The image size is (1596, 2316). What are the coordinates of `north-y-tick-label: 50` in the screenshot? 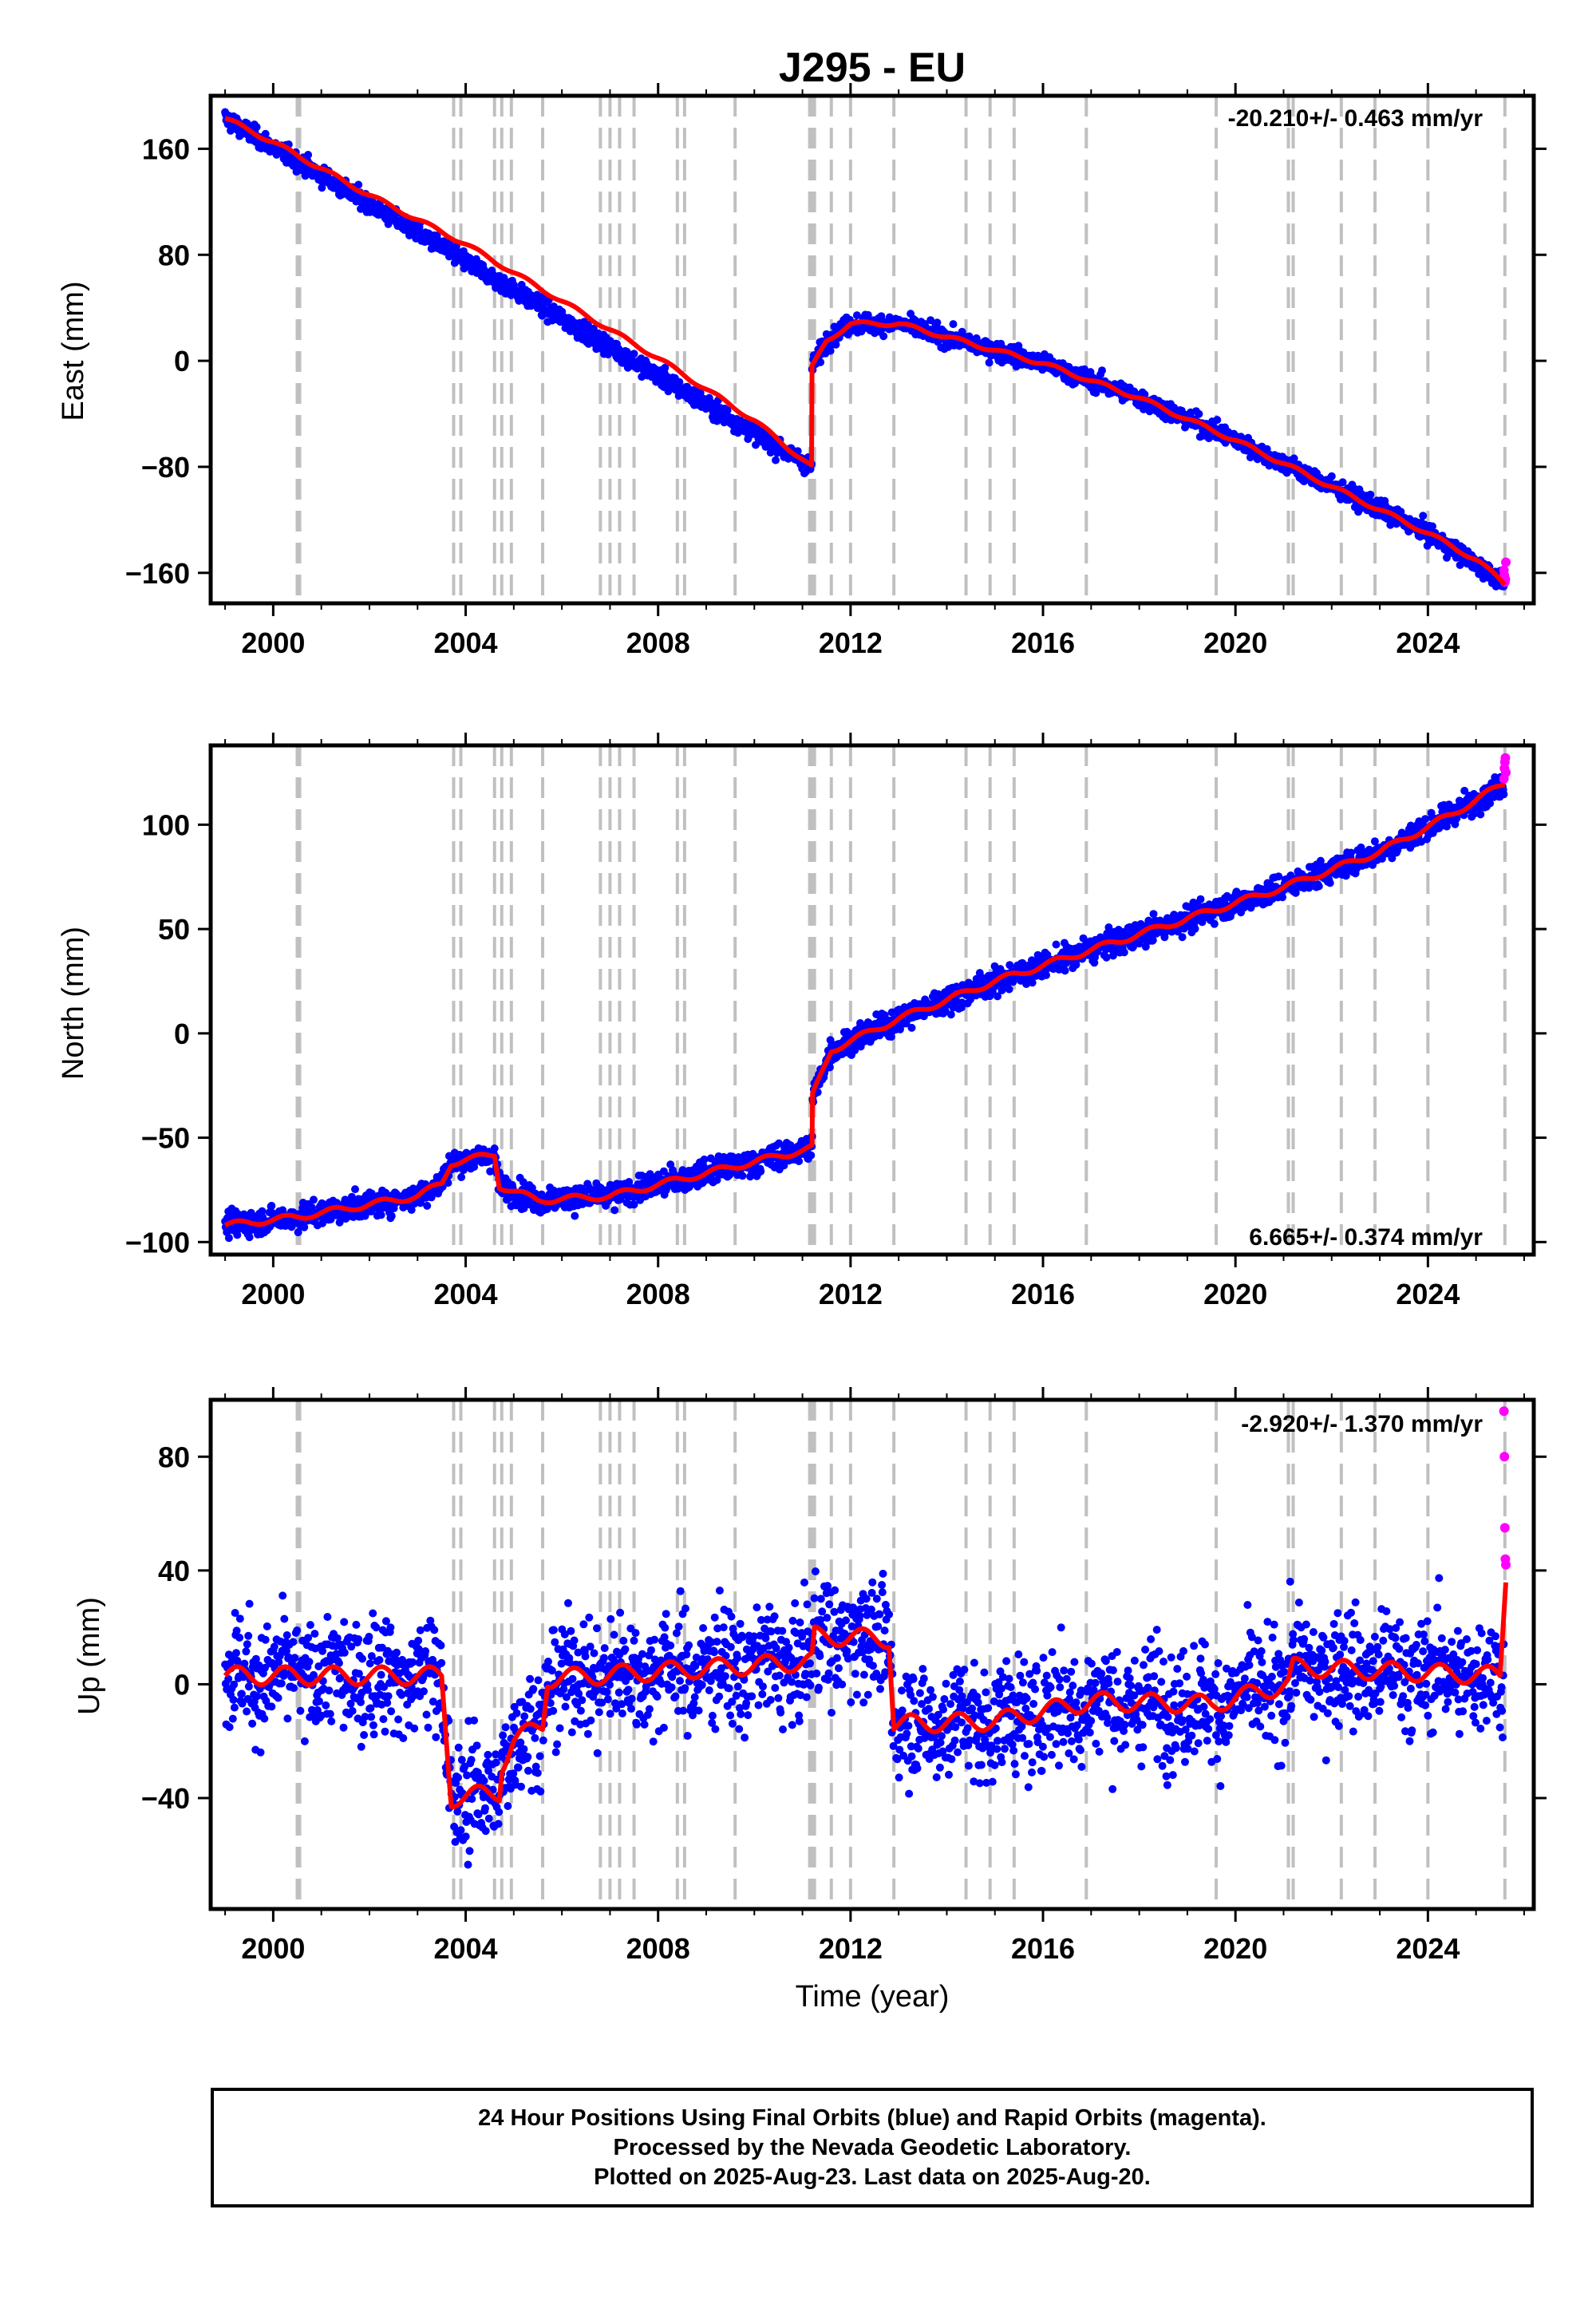 It's located at (174, 929).